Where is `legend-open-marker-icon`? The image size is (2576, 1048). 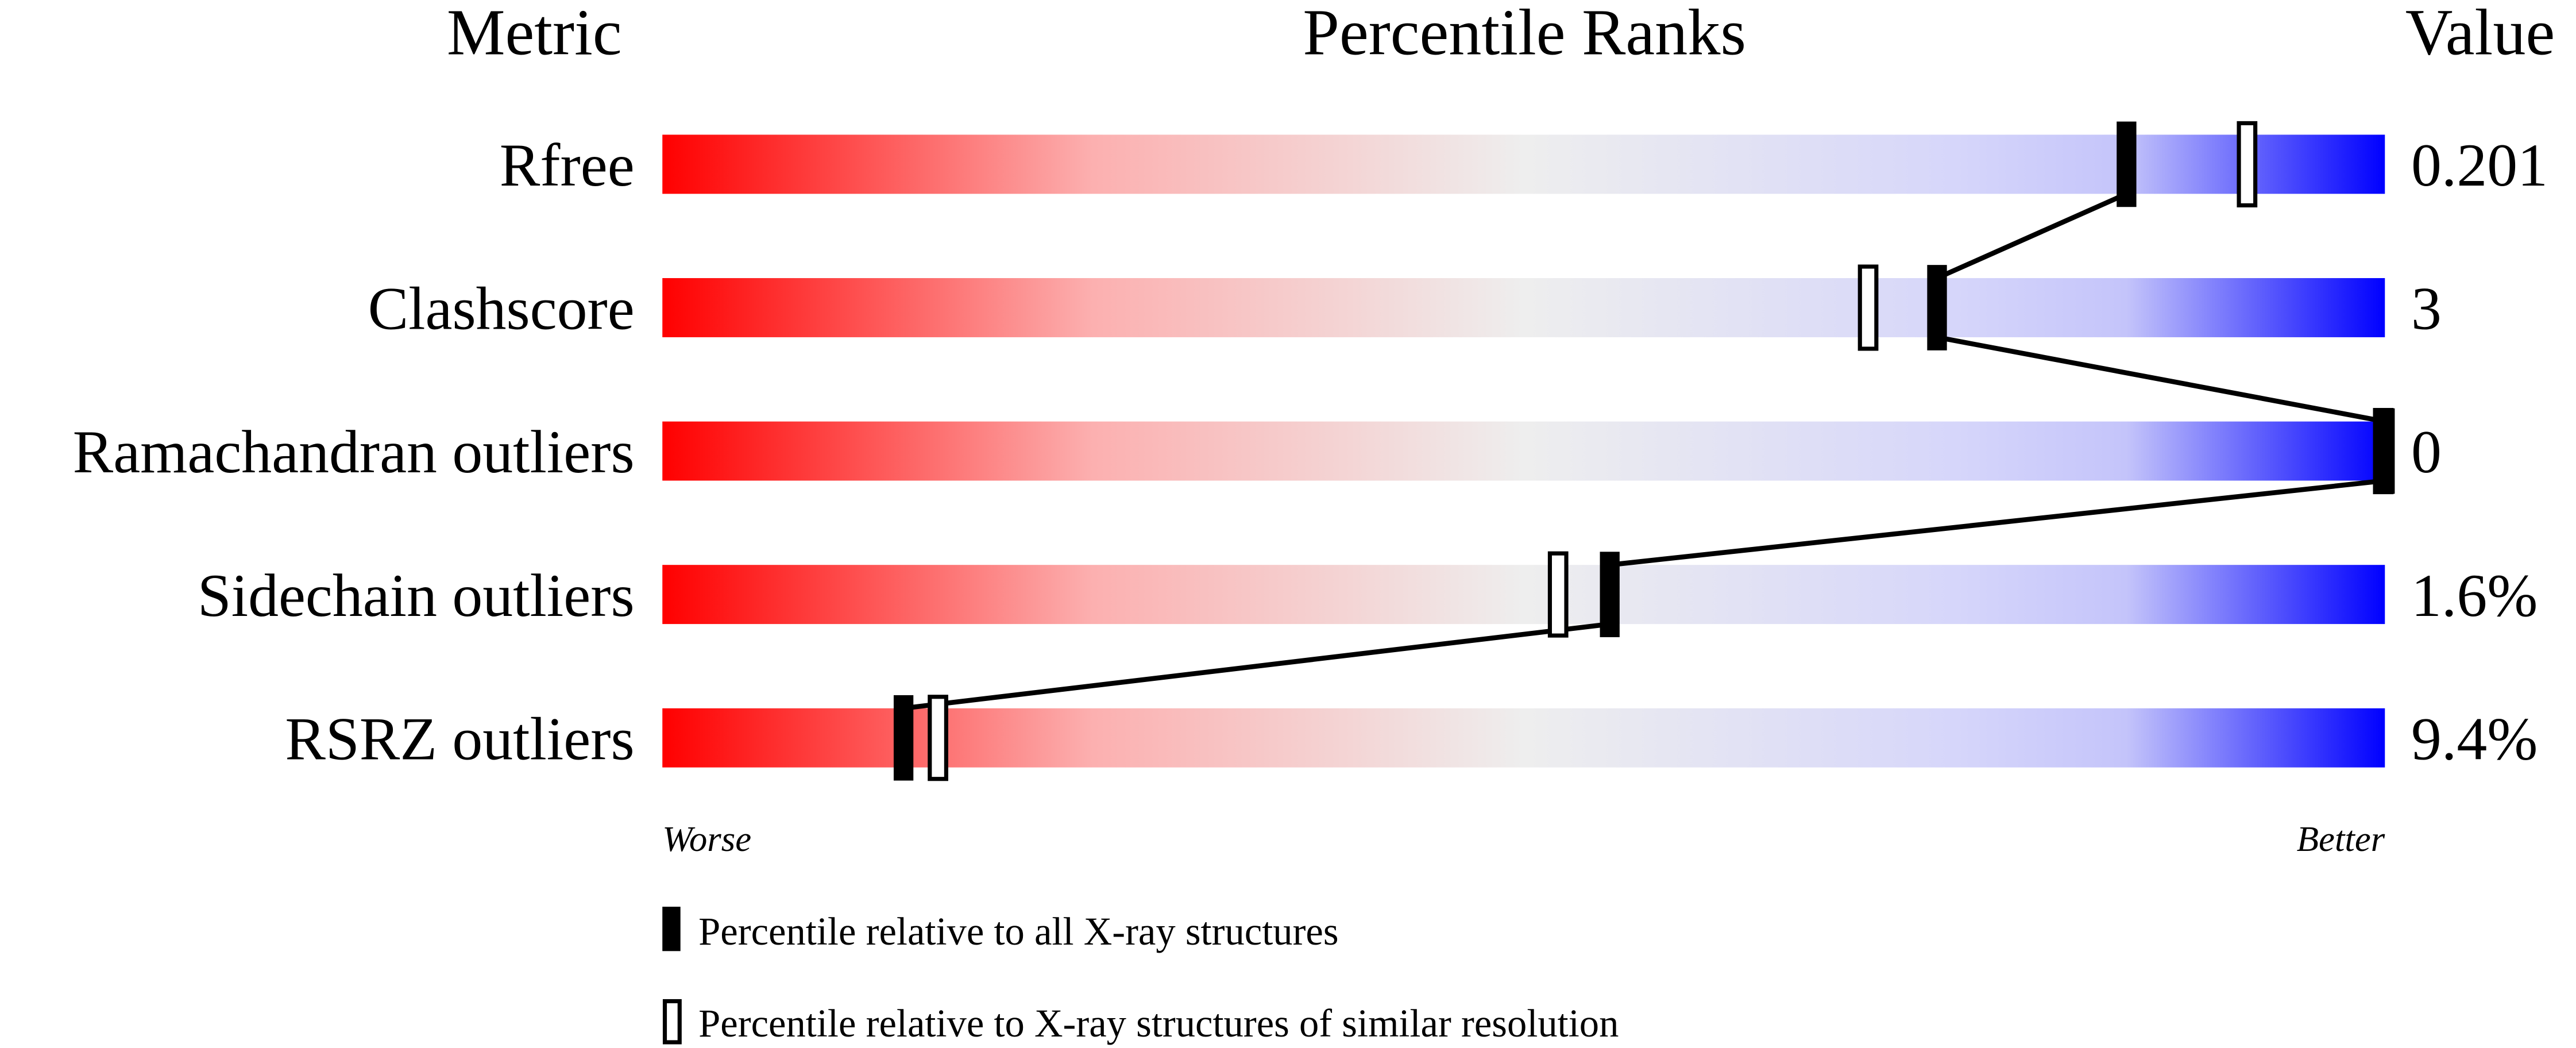 legend-open-marker-icon is located at coordinates (672, 1022).